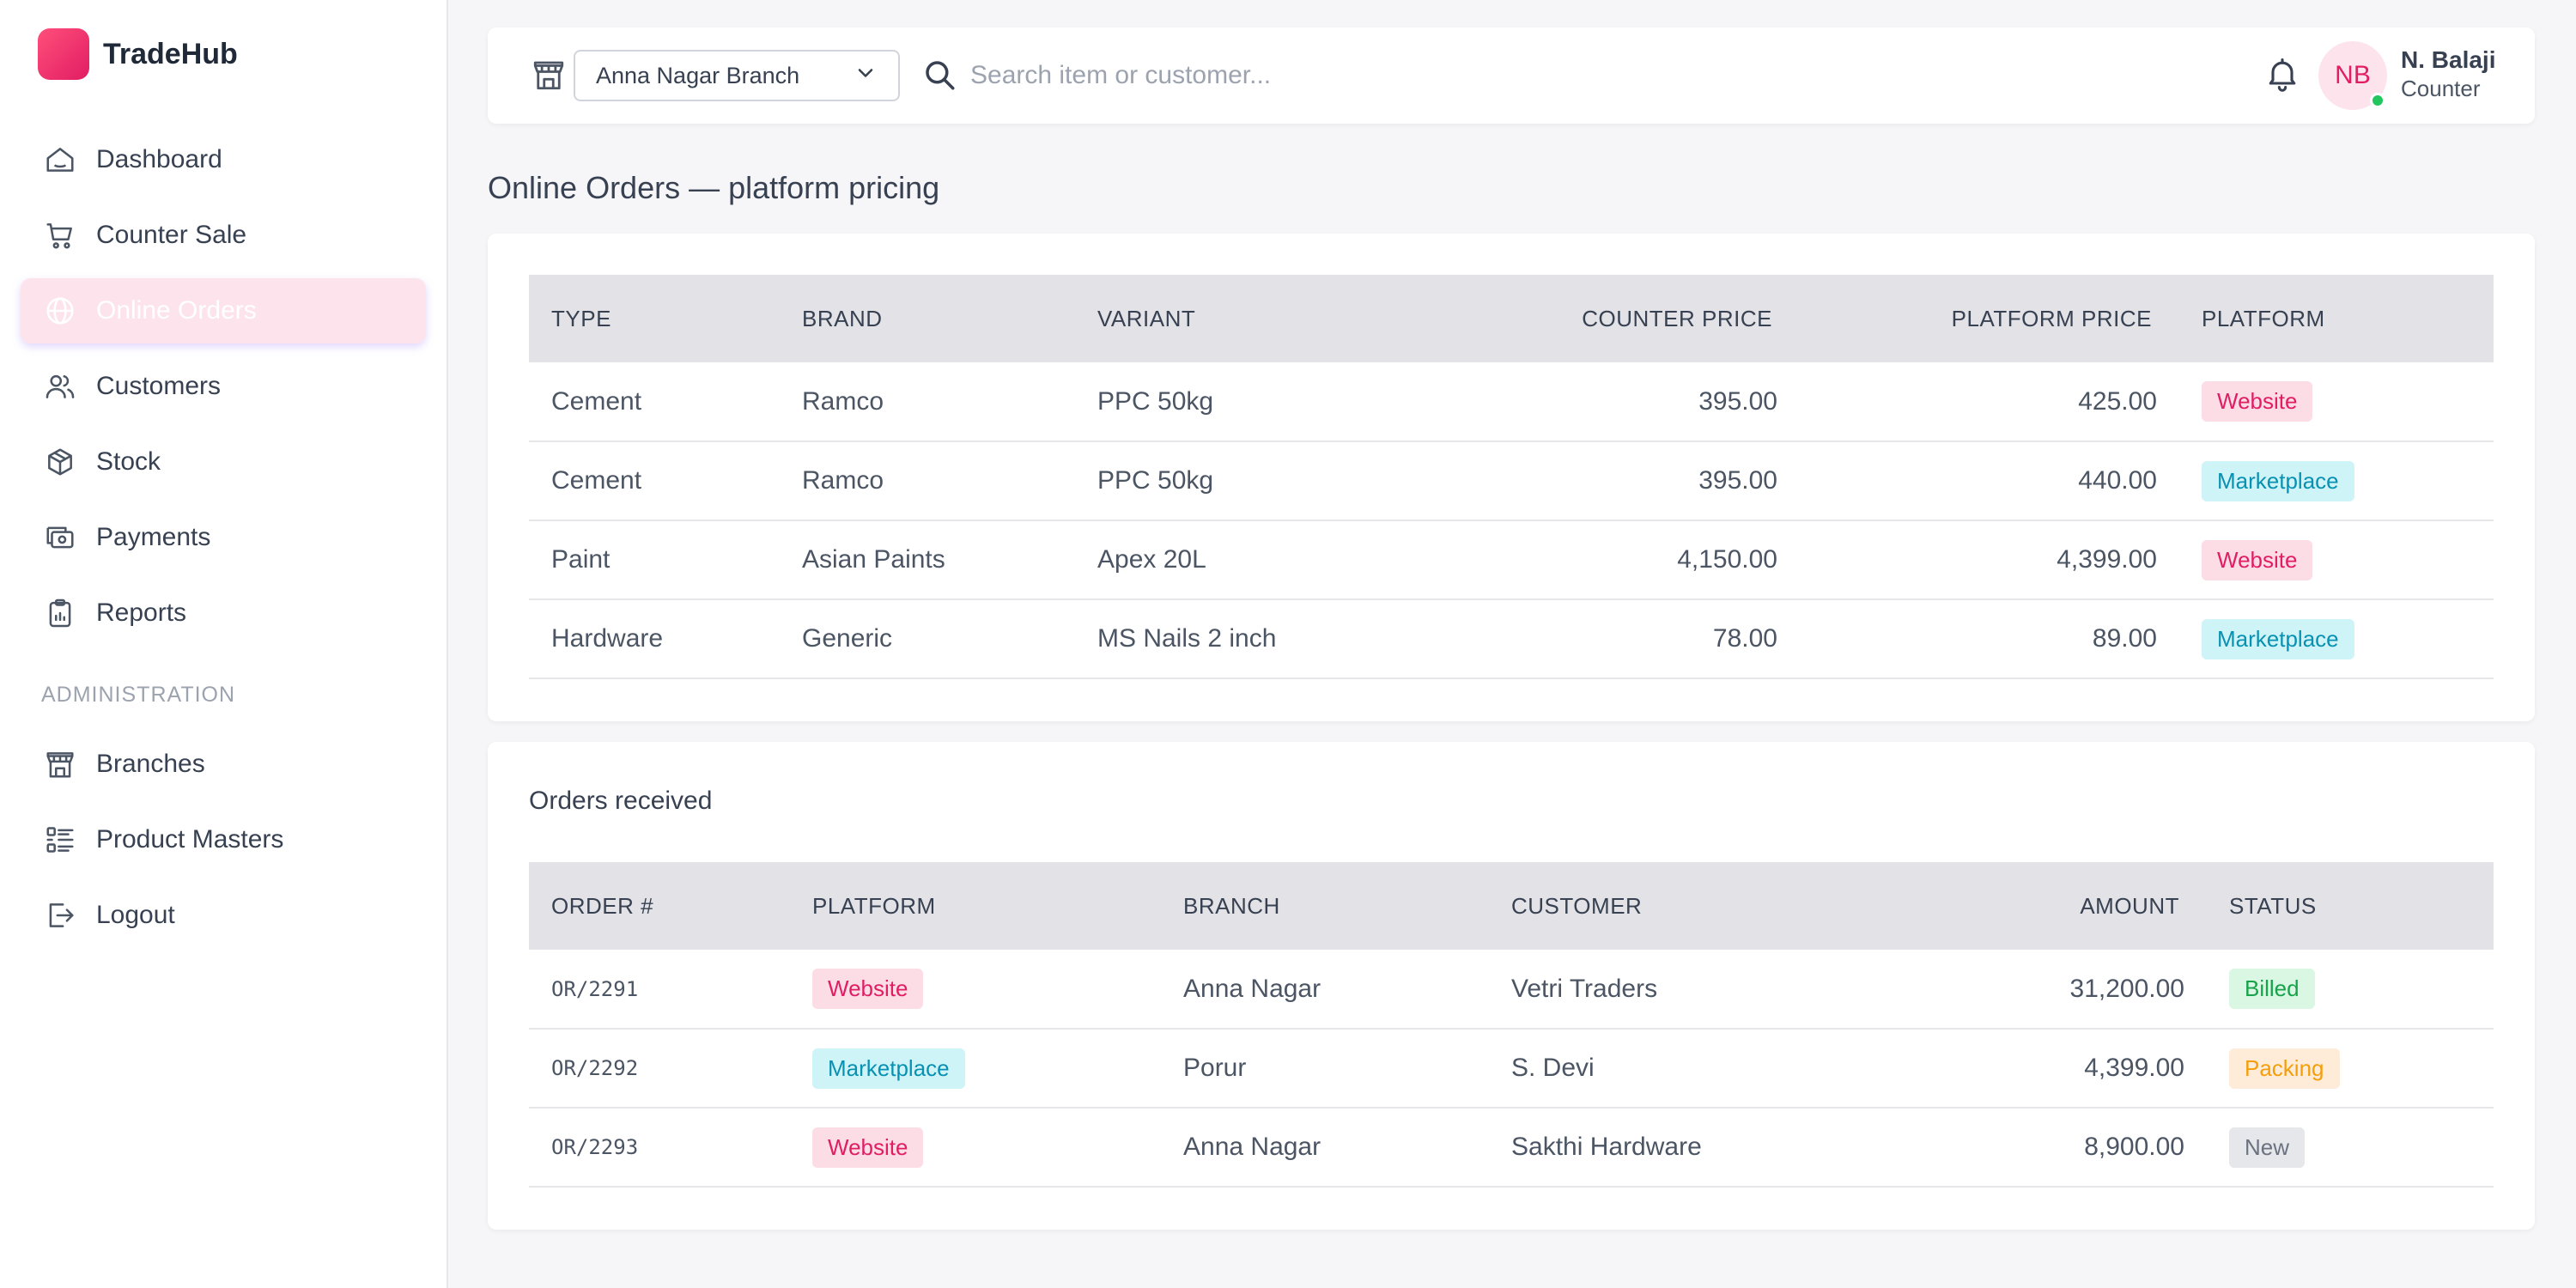 This screenshot has height=1288, width=2576. What do you see at coordinates (171, 235) in the screenshot?
I see `sidebar-item-label: Counter Sale` at bounding box center [171, 235].